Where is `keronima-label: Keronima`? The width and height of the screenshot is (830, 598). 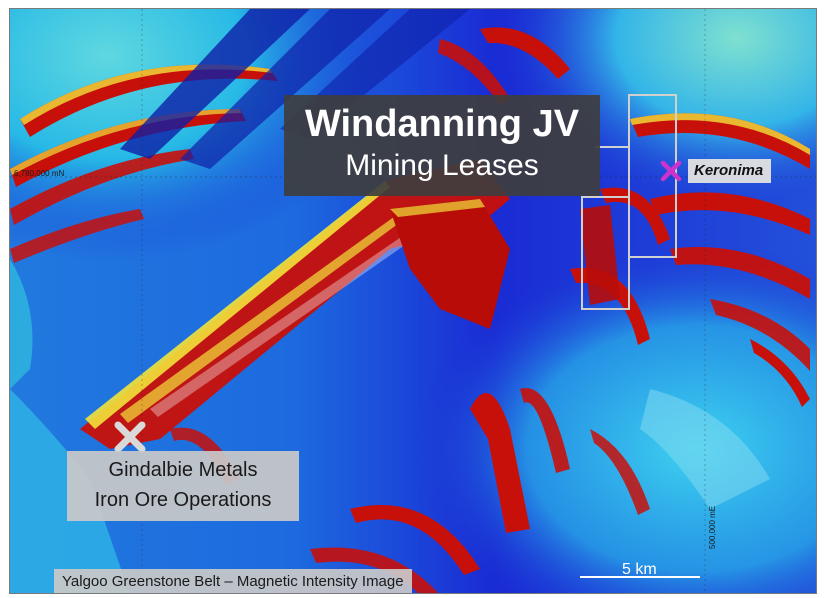
keronima-label: Keronima is located at coordinates (730, 171).